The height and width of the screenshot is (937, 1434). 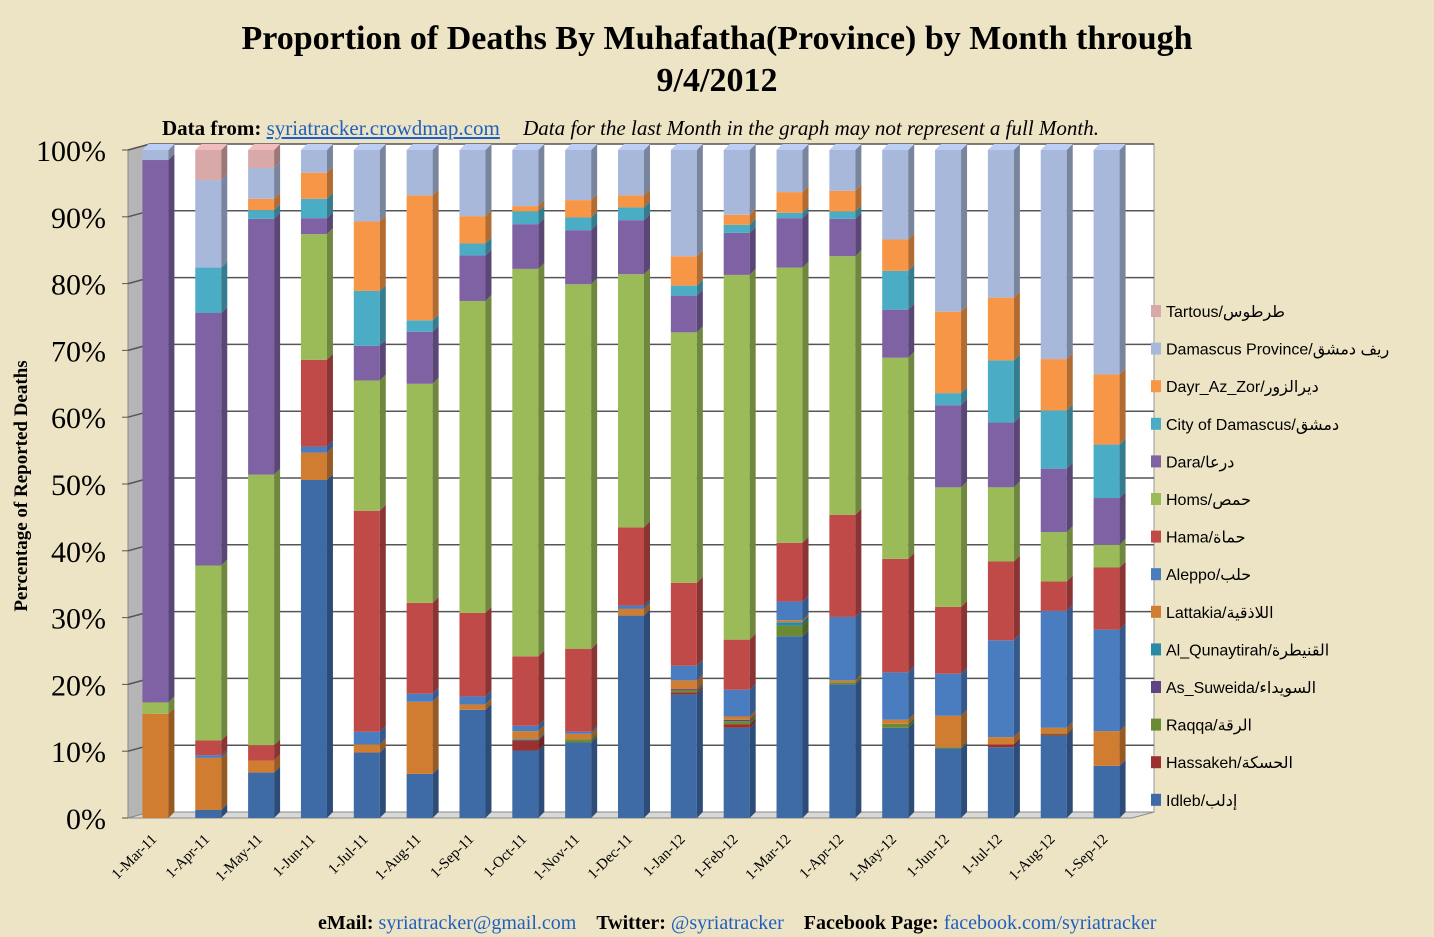 I want to click on twitter-link: @syriatracker, so click(x=727, y=923).